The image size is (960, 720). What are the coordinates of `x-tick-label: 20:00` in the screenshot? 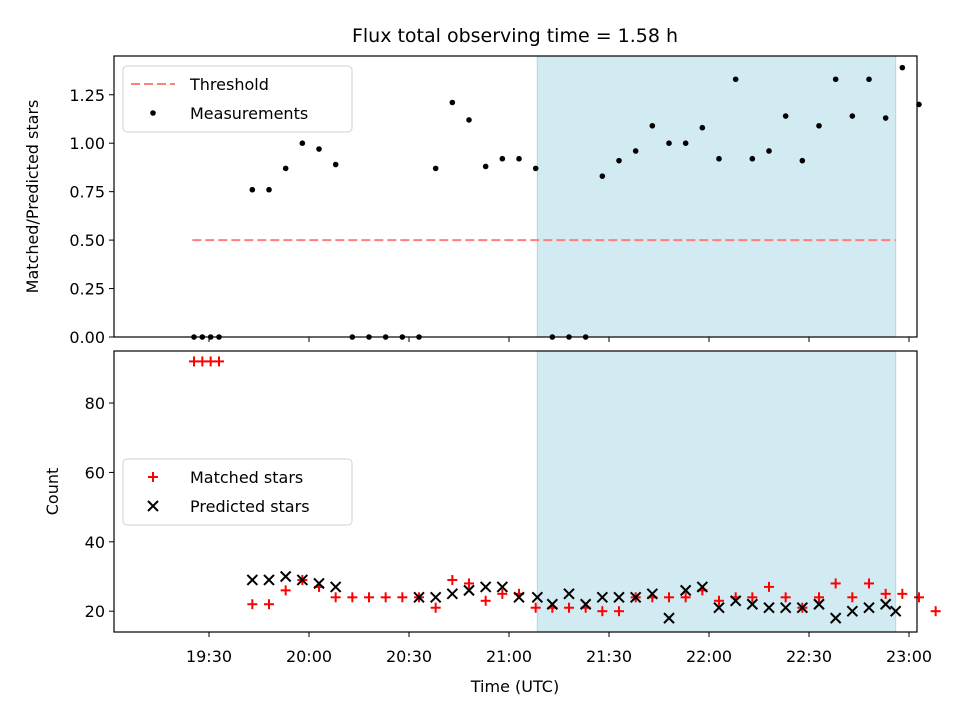 It's located at (309, 656).